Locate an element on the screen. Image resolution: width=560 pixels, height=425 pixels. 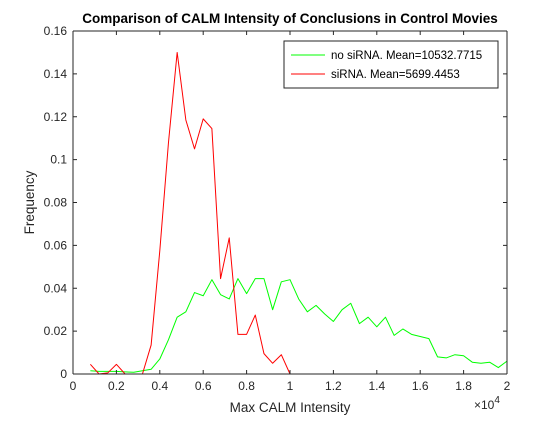
x-exponent-base: ×10 is located at coordinates (484, 405).